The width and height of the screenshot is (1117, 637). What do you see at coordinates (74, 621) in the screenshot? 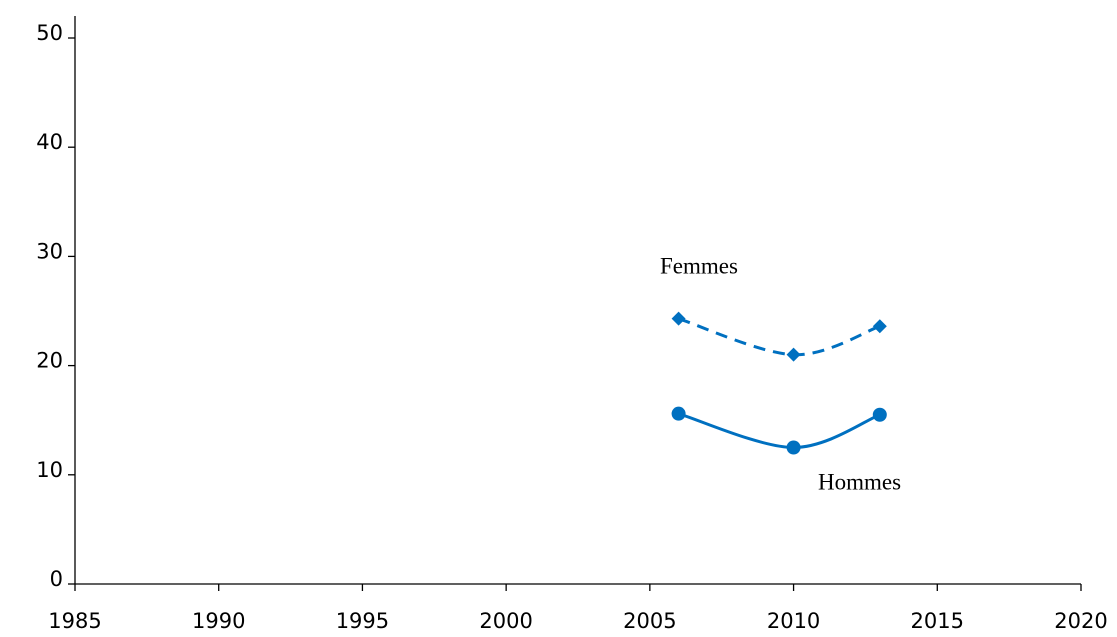
I see `x-tick-label: 1985` at bounding box center [74, 621].